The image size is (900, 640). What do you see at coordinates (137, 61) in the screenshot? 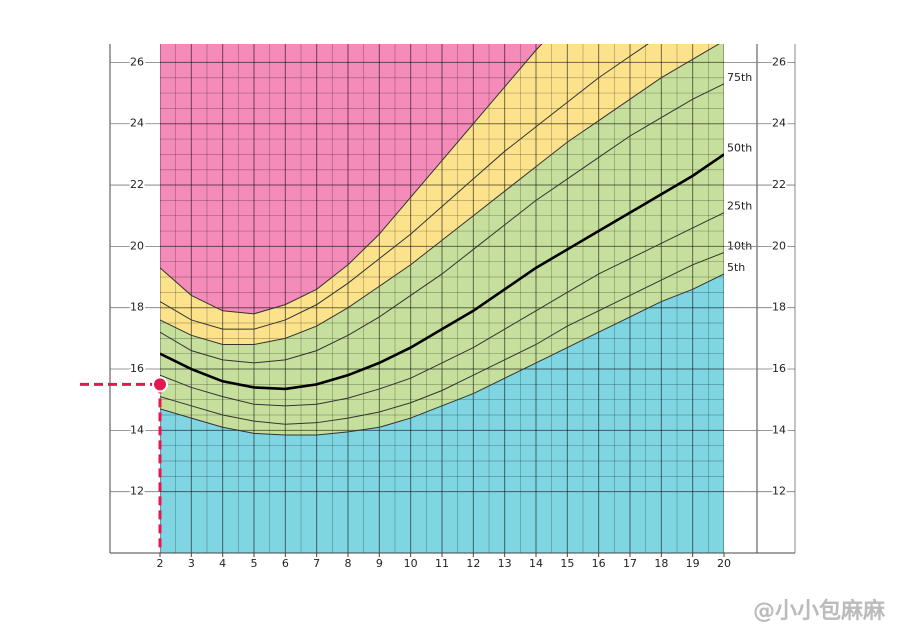
I see `y-tick-label: 26` at bounding box center [137, 61].